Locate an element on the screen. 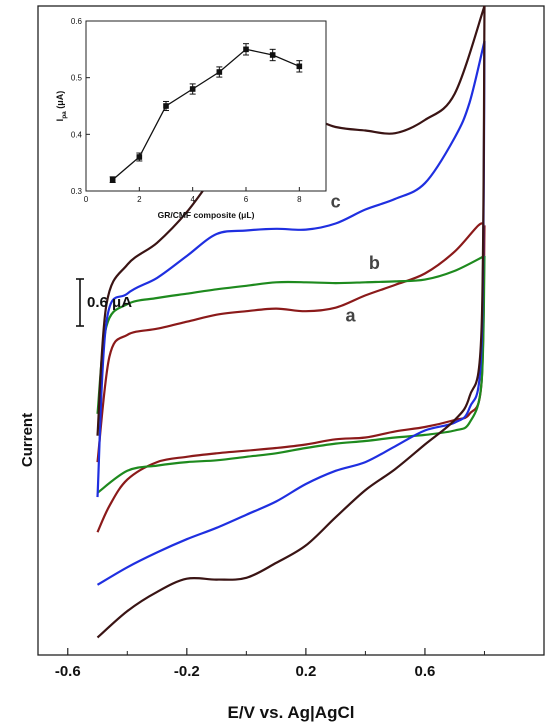  main-y-axis-title: Current is located at coordinates (27, 440).